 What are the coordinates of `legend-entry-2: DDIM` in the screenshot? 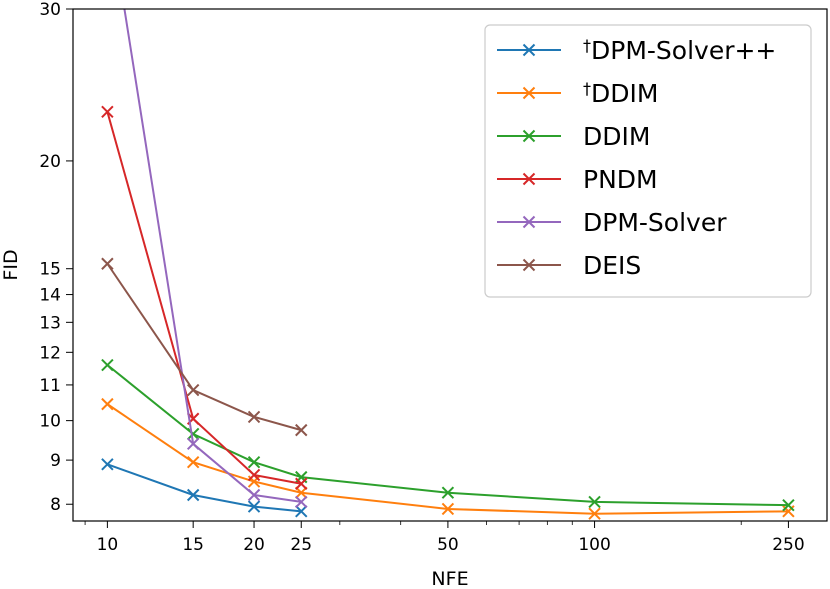 It's located at (573, 136).